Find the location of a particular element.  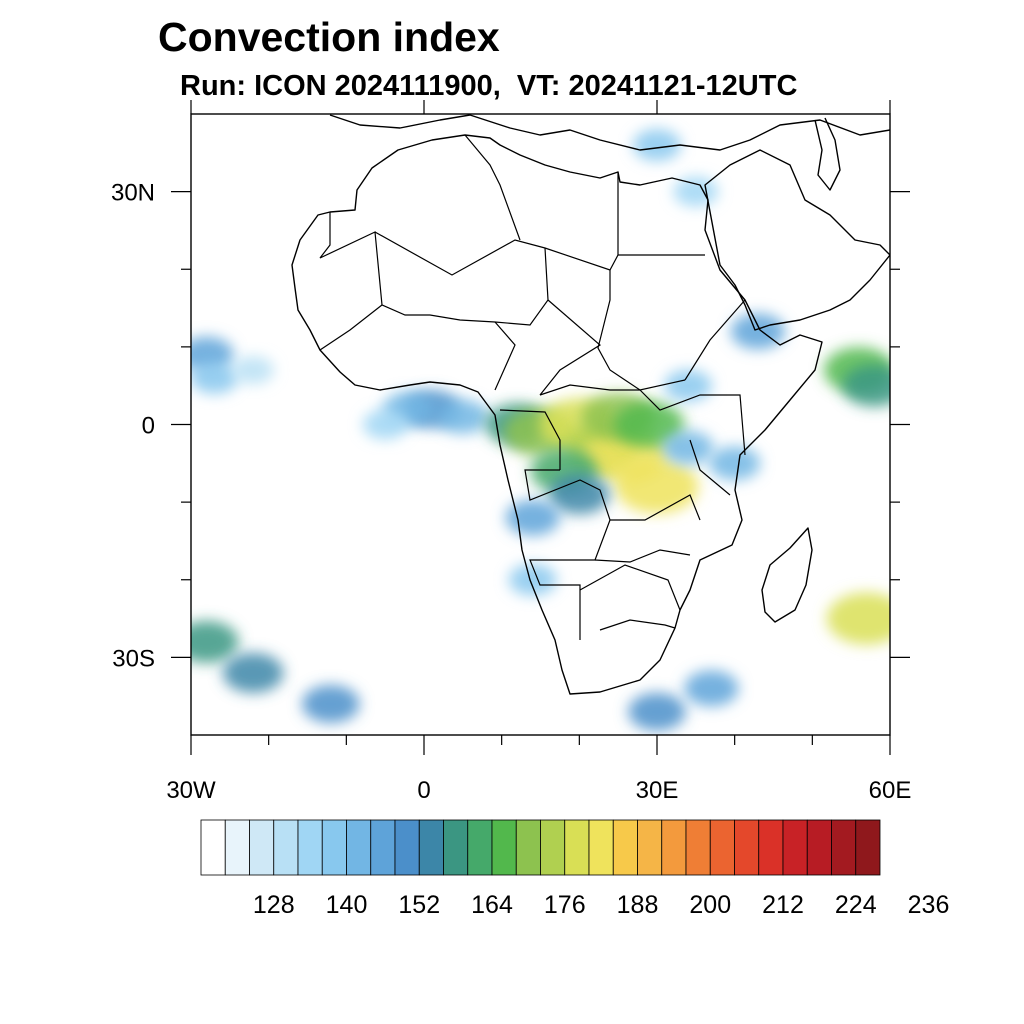

colorbar-label: 224 is located at coordinates (856, 905).